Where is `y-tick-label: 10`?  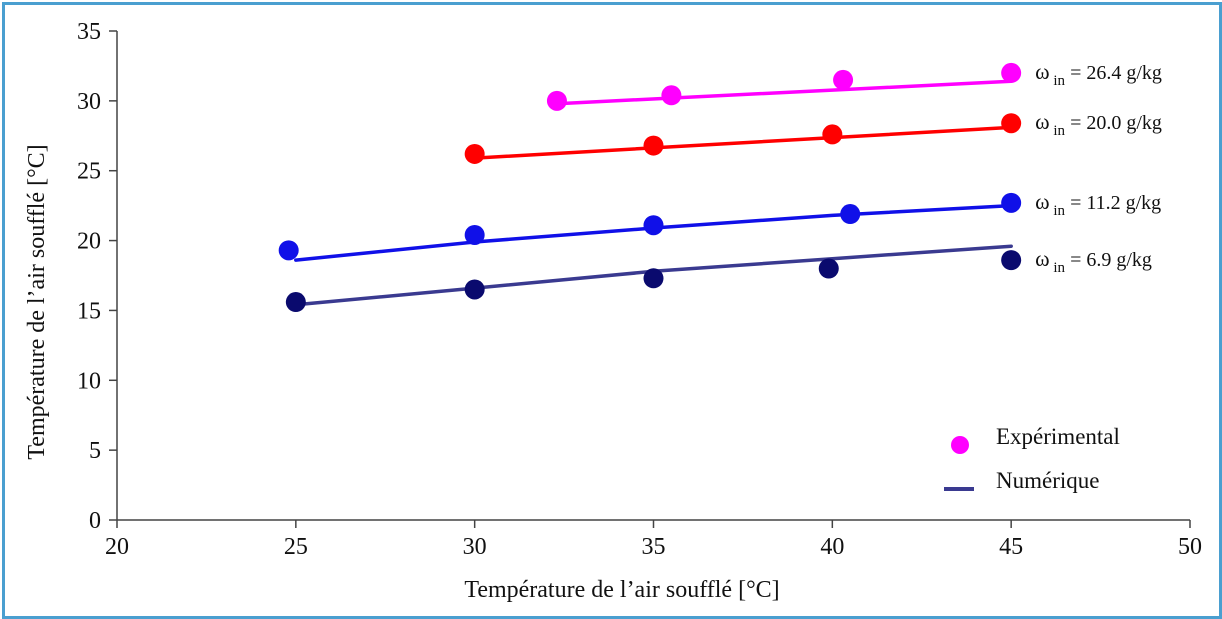
y-tick-label: 10 is located at coordinates (89, 381).